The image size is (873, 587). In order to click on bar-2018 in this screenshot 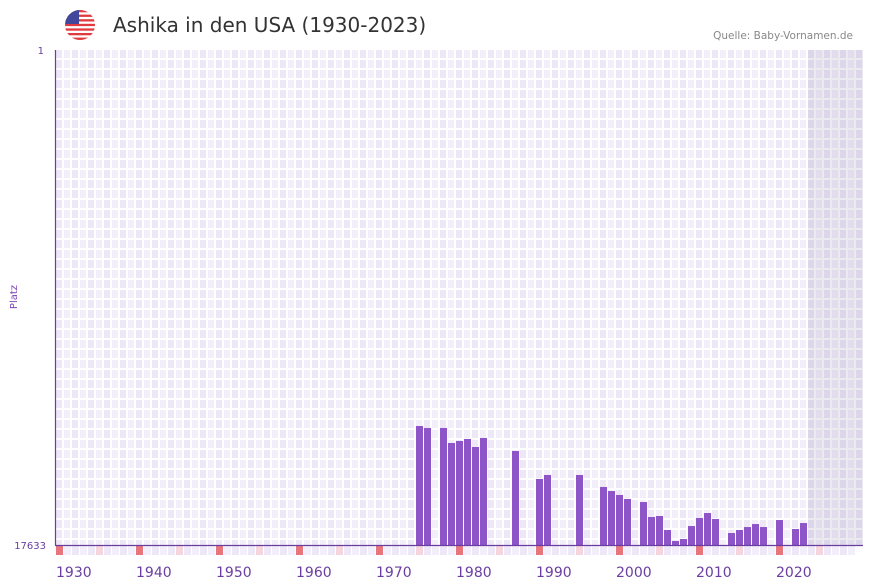, I will do `click(763, 536)`.